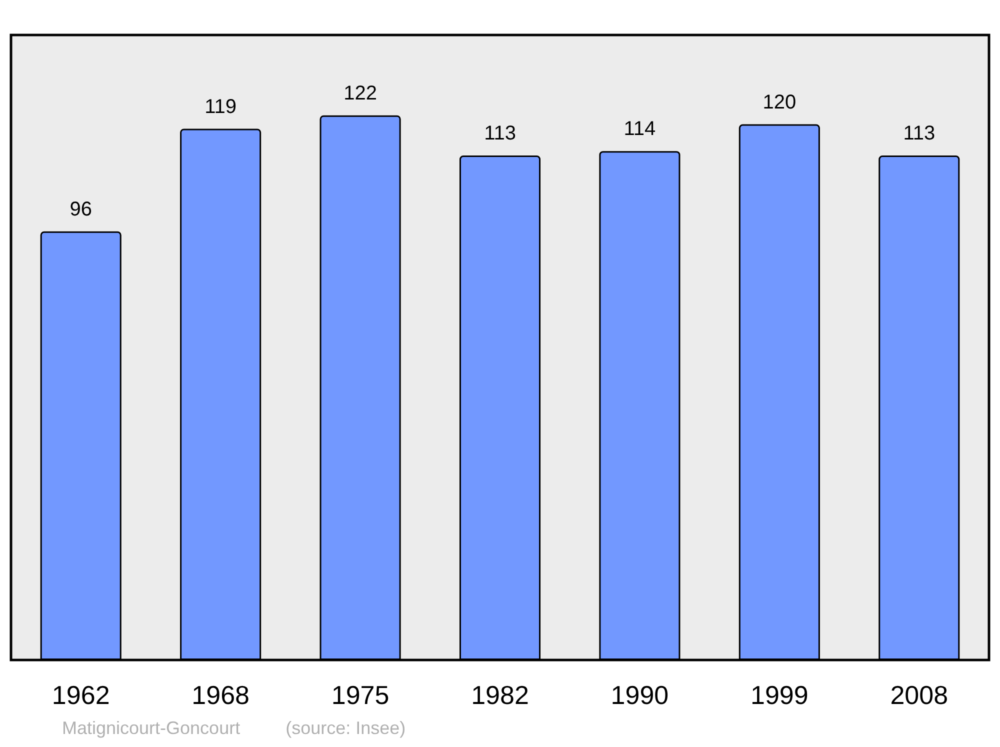 Image resolution: width=1000 pixels, height=747 pixels. Describe the element at coordinates (640, 129) in the screenshot. I see `data-label: 114` at that location.